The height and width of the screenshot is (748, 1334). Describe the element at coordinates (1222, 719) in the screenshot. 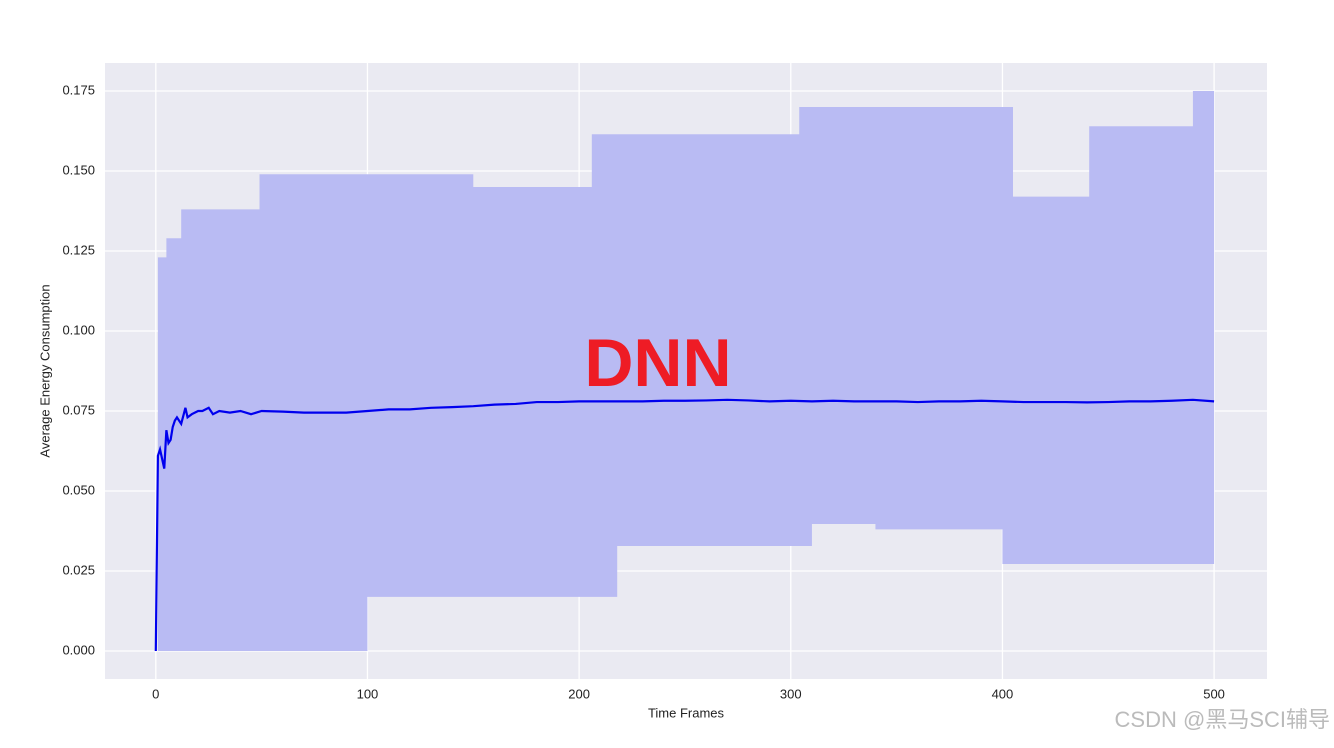

I see `watermark: CSDN @黑马SCI辅导` at that location.